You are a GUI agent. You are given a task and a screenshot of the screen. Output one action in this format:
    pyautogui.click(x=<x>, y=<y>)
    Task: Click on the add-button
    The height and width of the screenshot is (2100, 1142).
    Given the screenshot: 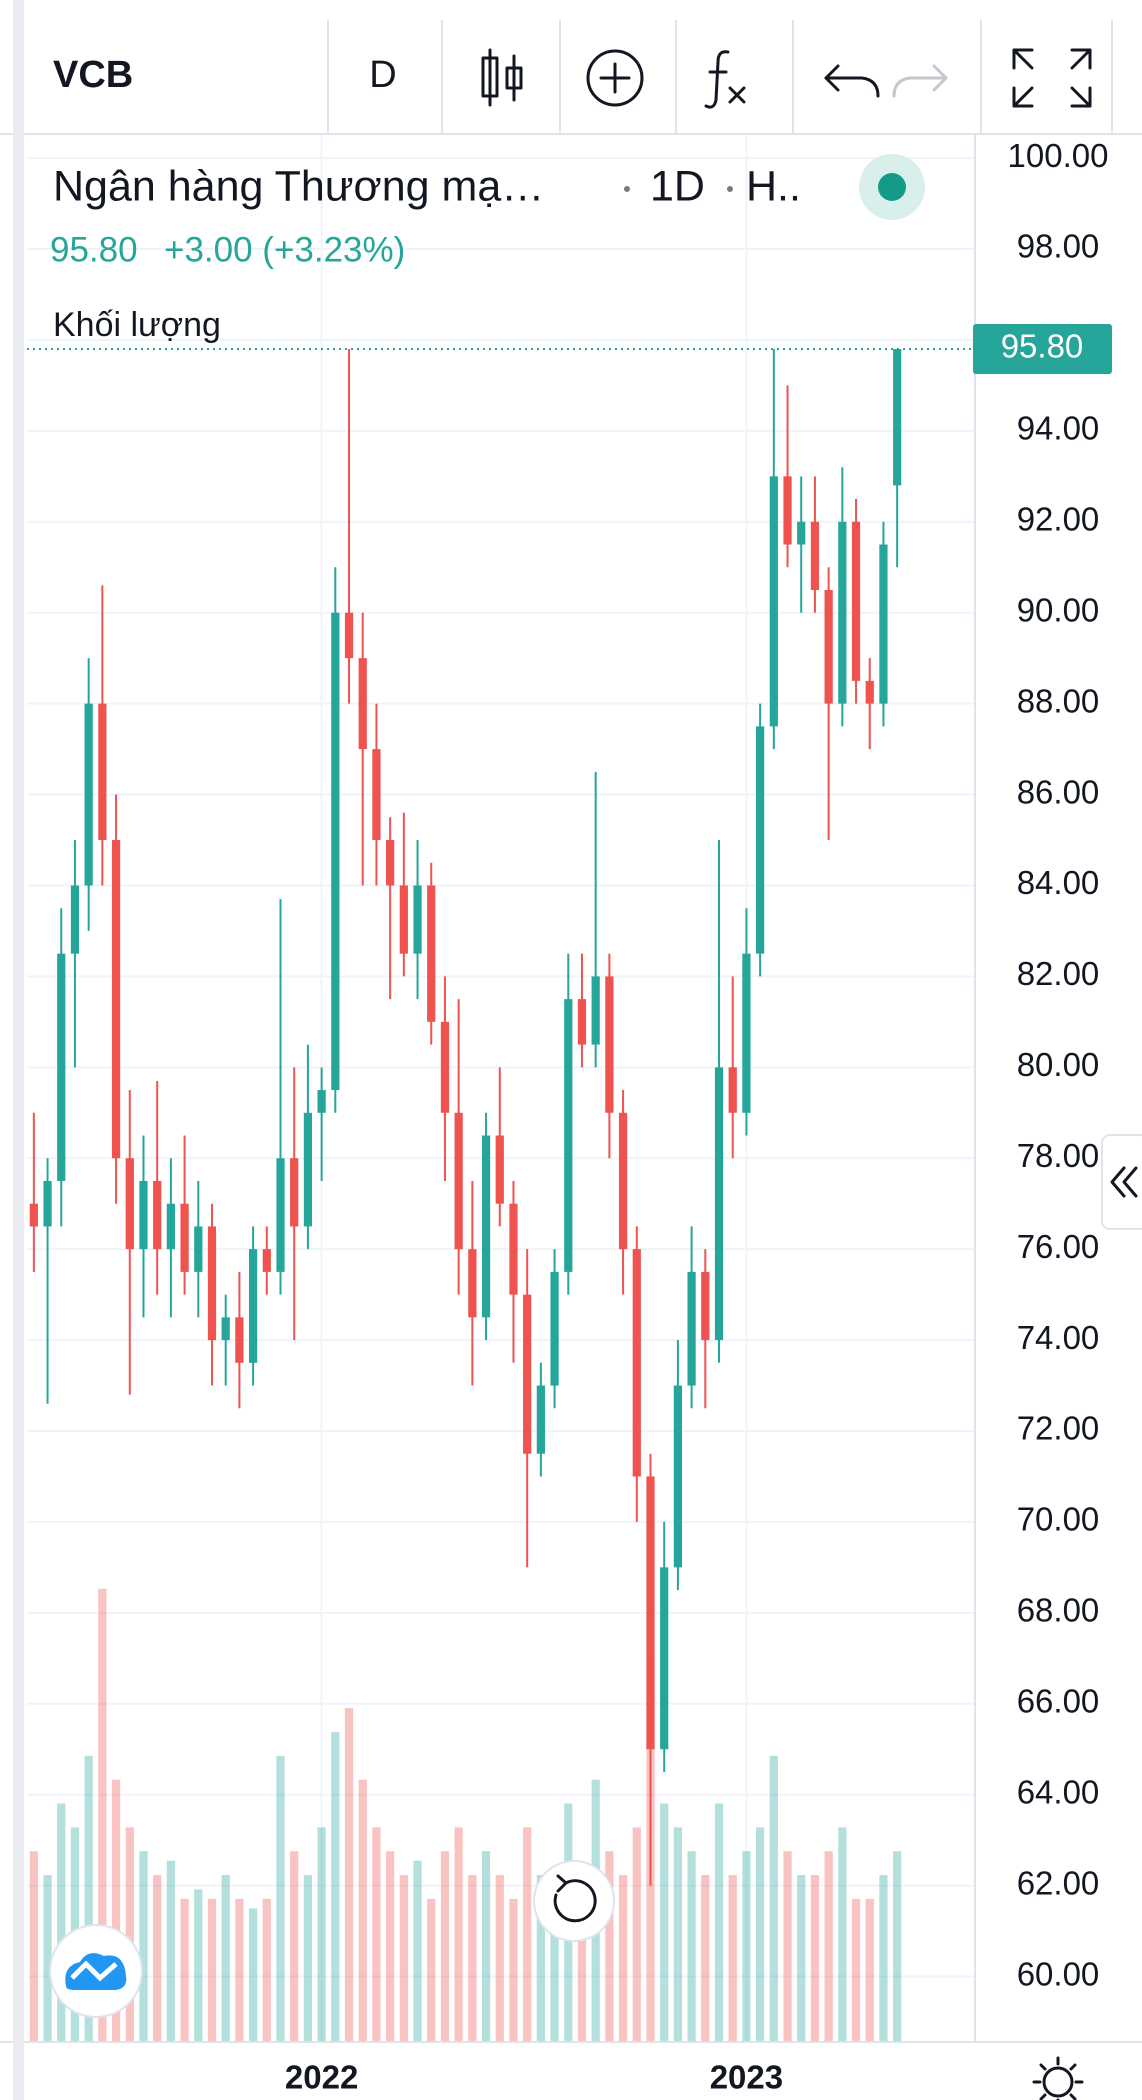 What is the action you would take?
    pyautogui.click(x=615, y=78)
    